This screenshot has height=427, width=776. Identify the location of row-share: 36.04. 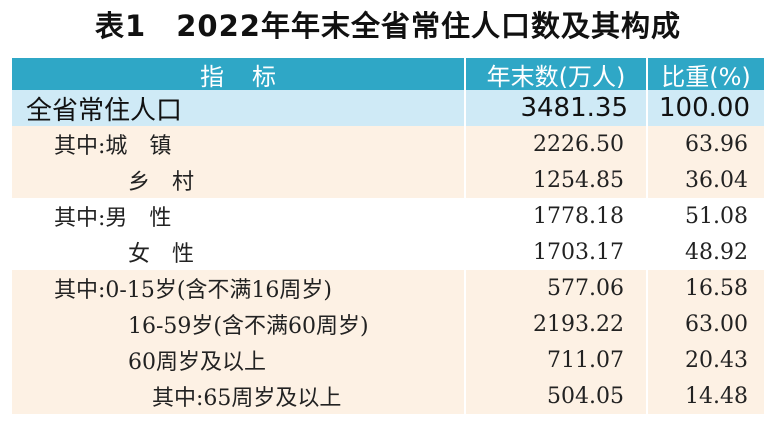
(705, 180).